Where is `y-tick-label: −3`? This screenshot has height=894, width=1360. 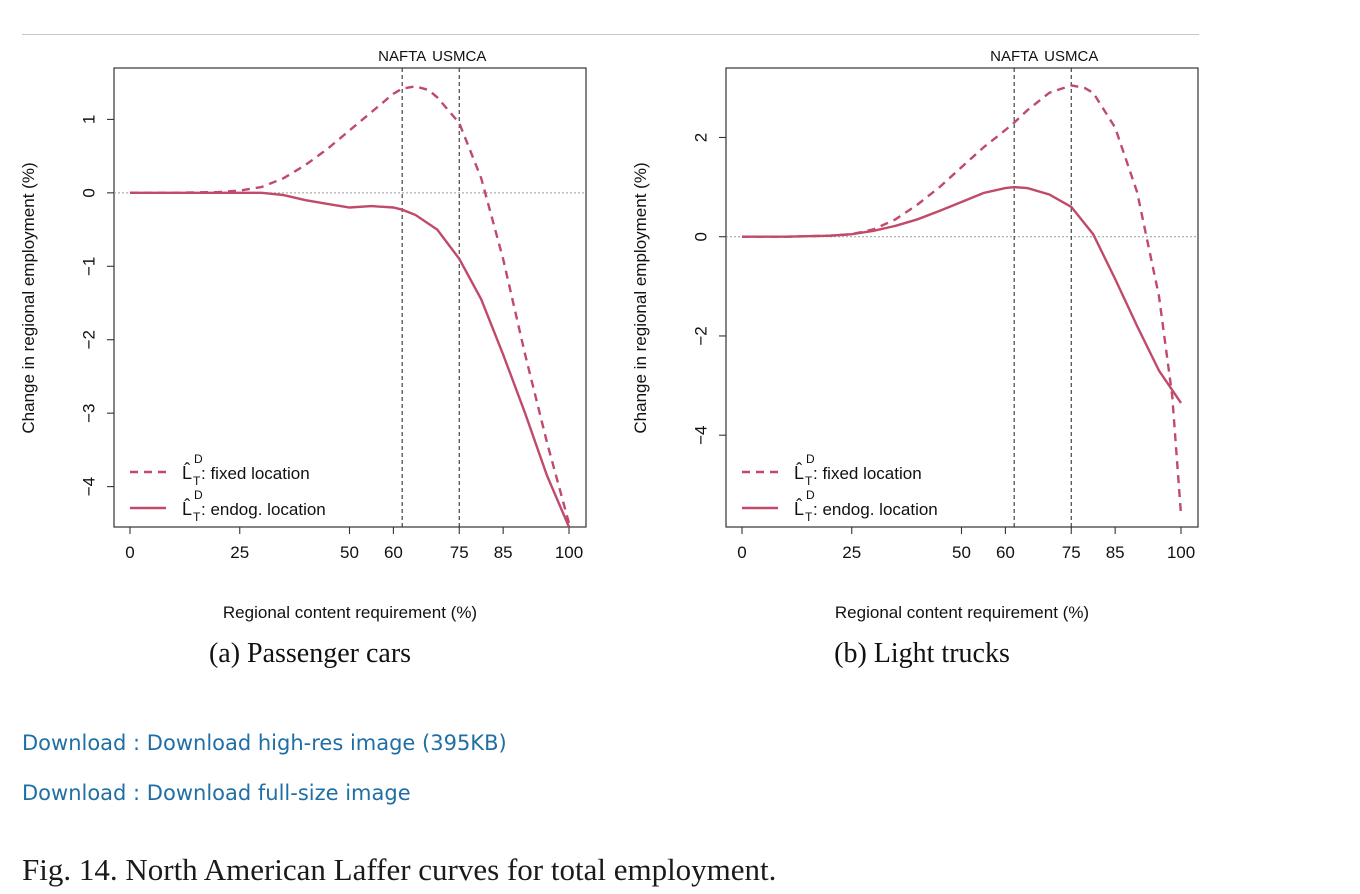 y-tick-label: −3 is located at coordinates (88, 412).